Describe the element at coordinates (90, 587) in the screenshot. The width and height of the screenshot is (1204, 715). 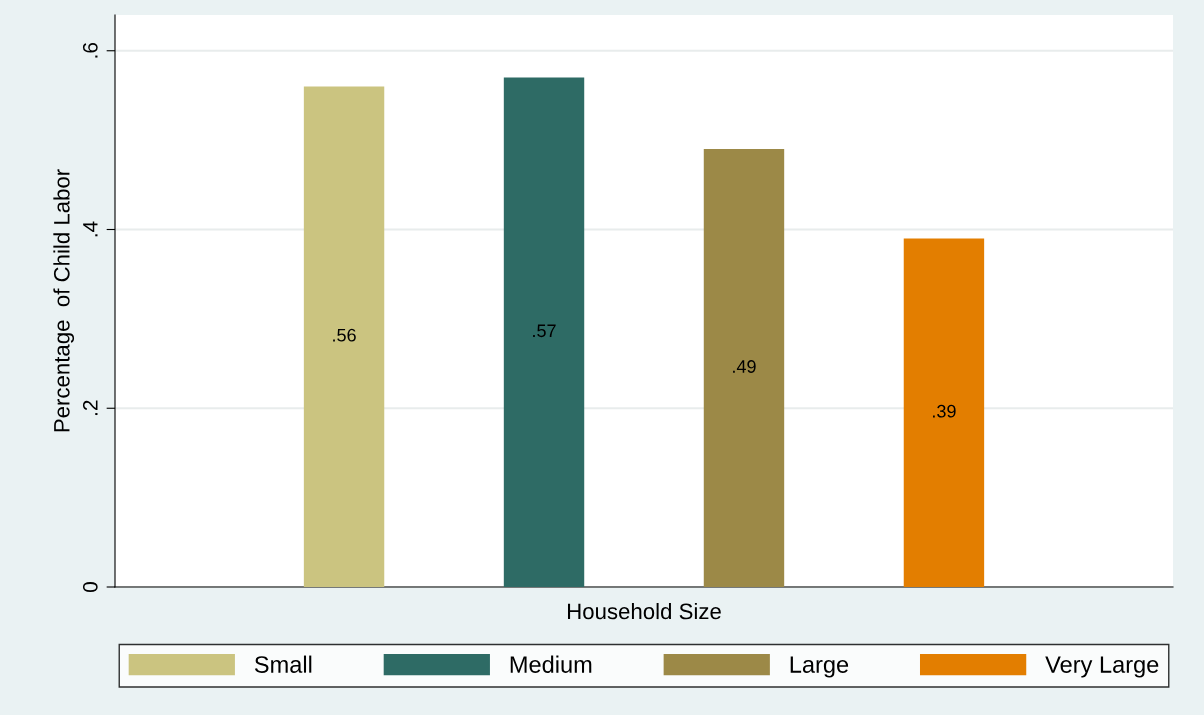
I see `y-tick-label: 0` at that location.